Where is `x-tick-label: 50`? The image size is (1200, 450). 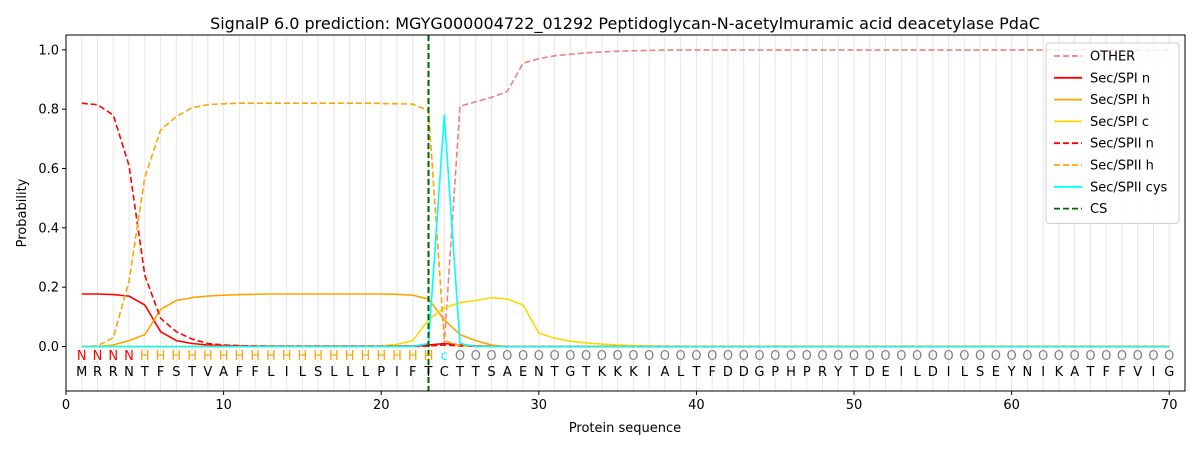
x-tick-label: 50 is located at coordinates (854, 405).